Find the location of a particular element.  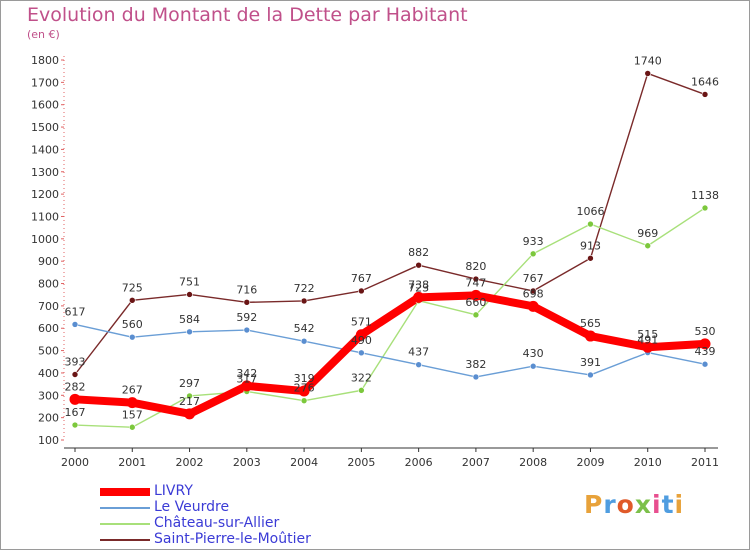

data-label: 560 is located at coordinates (132, 324).